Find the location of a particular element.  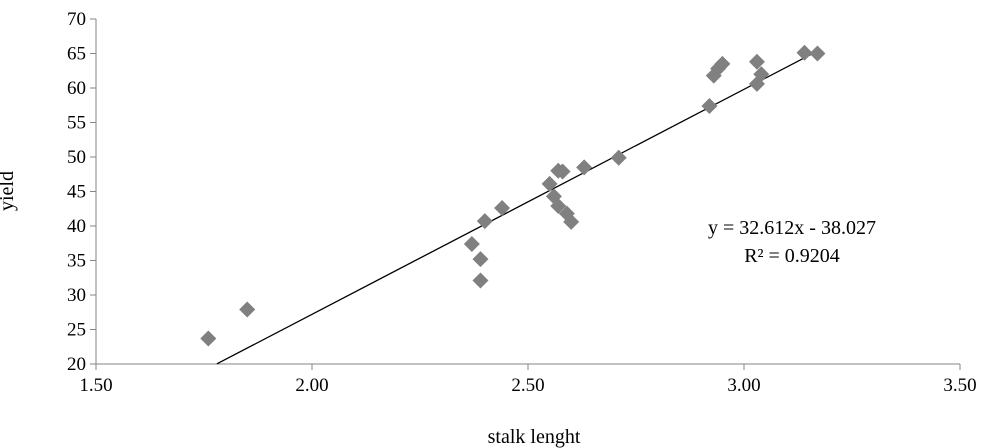

y-axis-ticks: 20 25 30 35 40 45 50 55 60 65 70 is located at coordinates (81, 192).